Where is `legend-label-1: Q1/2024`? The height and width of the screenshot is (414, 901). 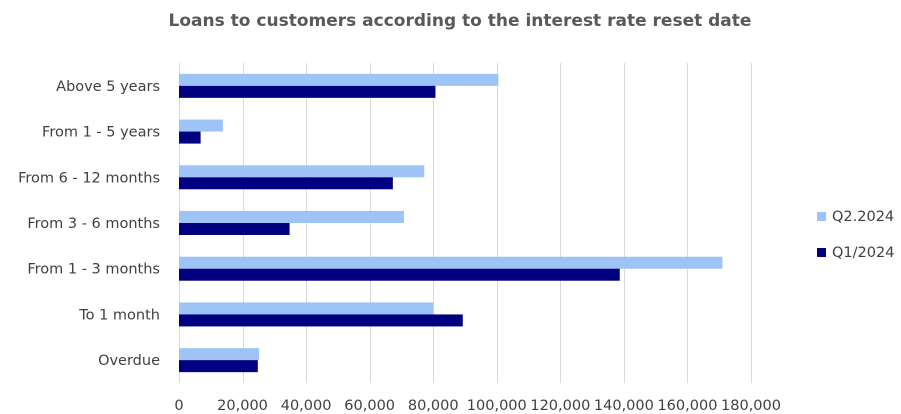
legend-label-1: Q1/2024 is located at coordinates (863, 253).